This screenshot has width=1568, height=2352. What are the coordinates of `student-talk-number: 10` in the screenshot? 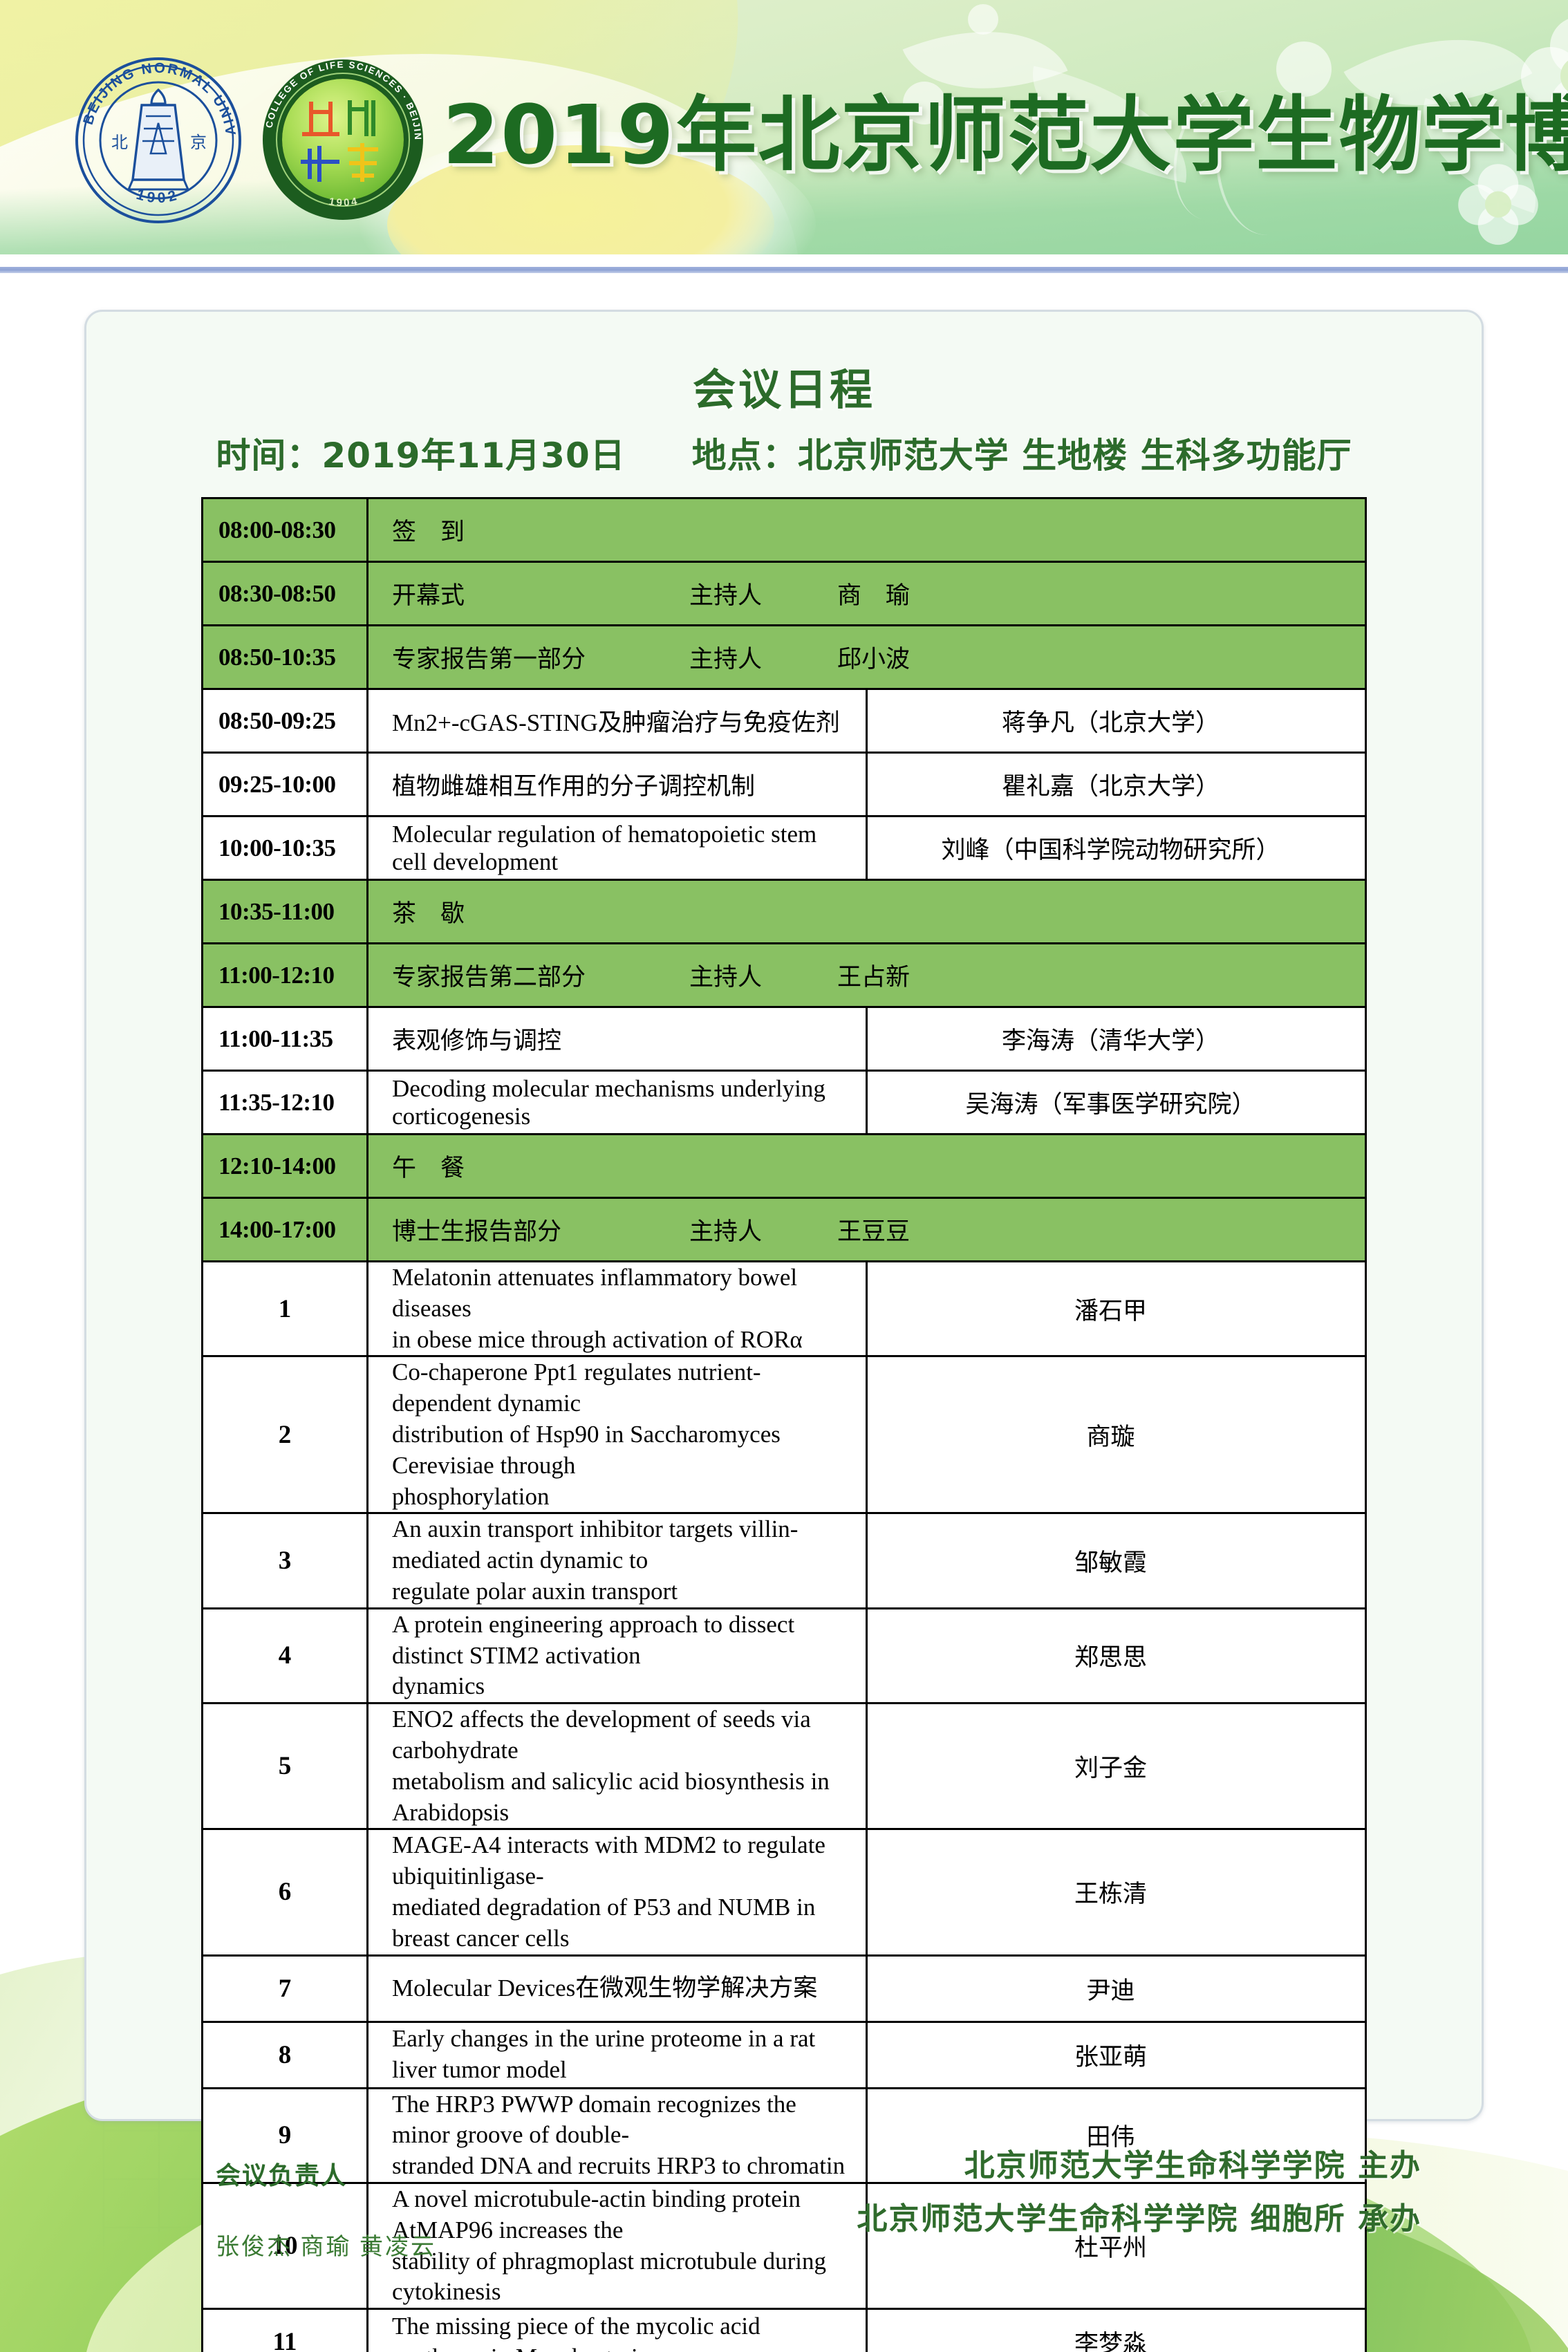 It's located at (284, 2246).